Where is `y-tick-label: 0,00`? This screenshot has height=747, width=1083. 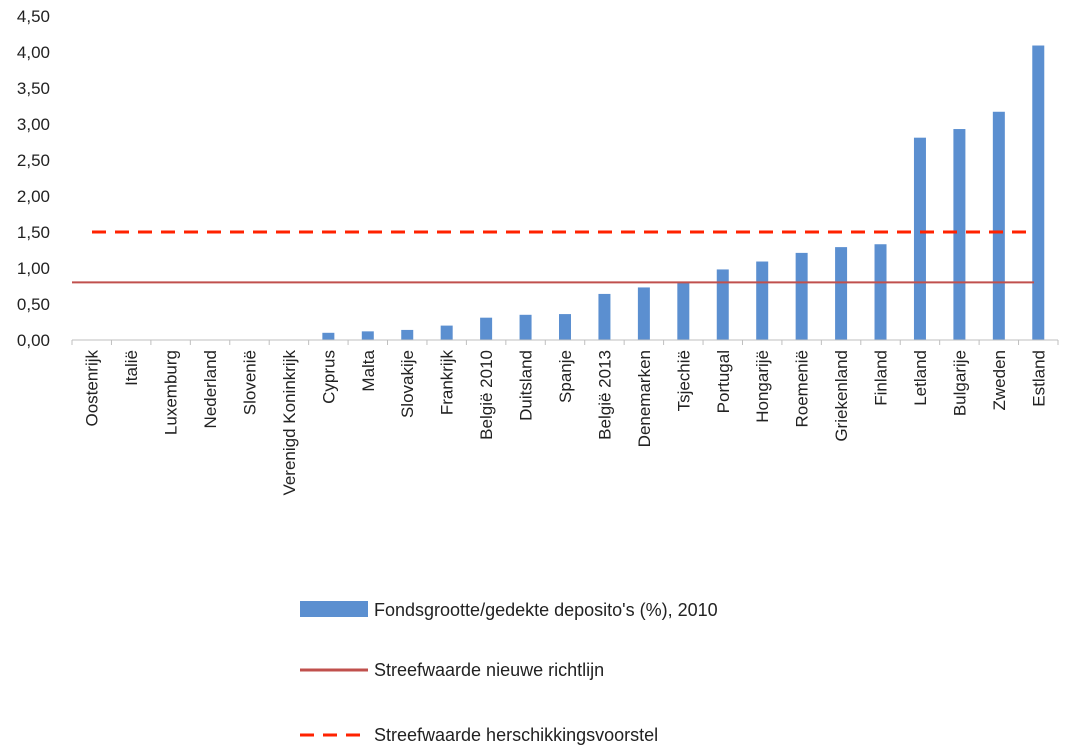 y-tick-label: 0,00 is located at coordinates (33, 340).